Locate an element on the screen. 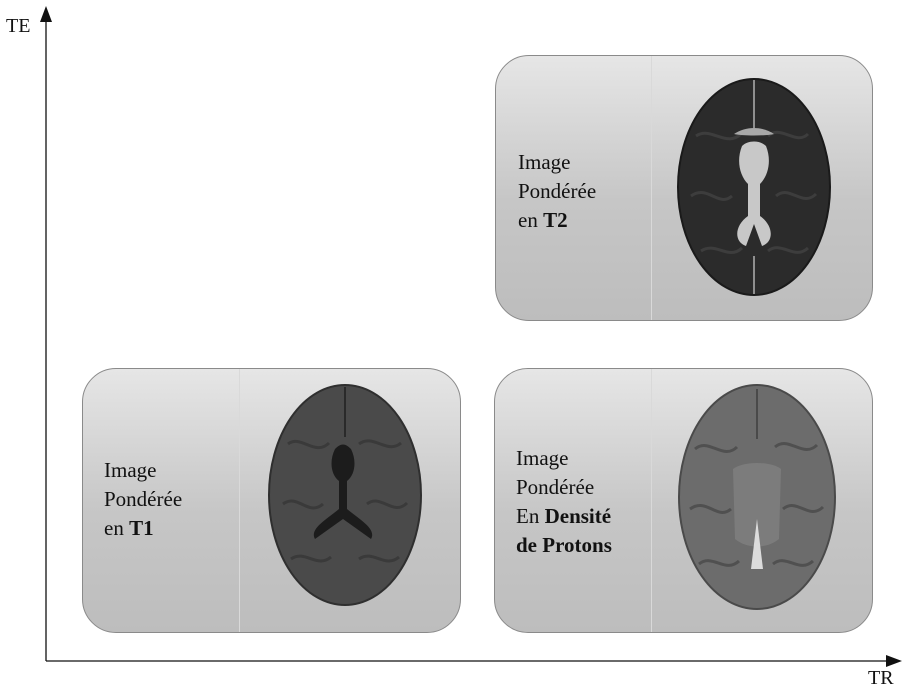  caption-bold-densite: Densité is located at coordinates (578, 516).